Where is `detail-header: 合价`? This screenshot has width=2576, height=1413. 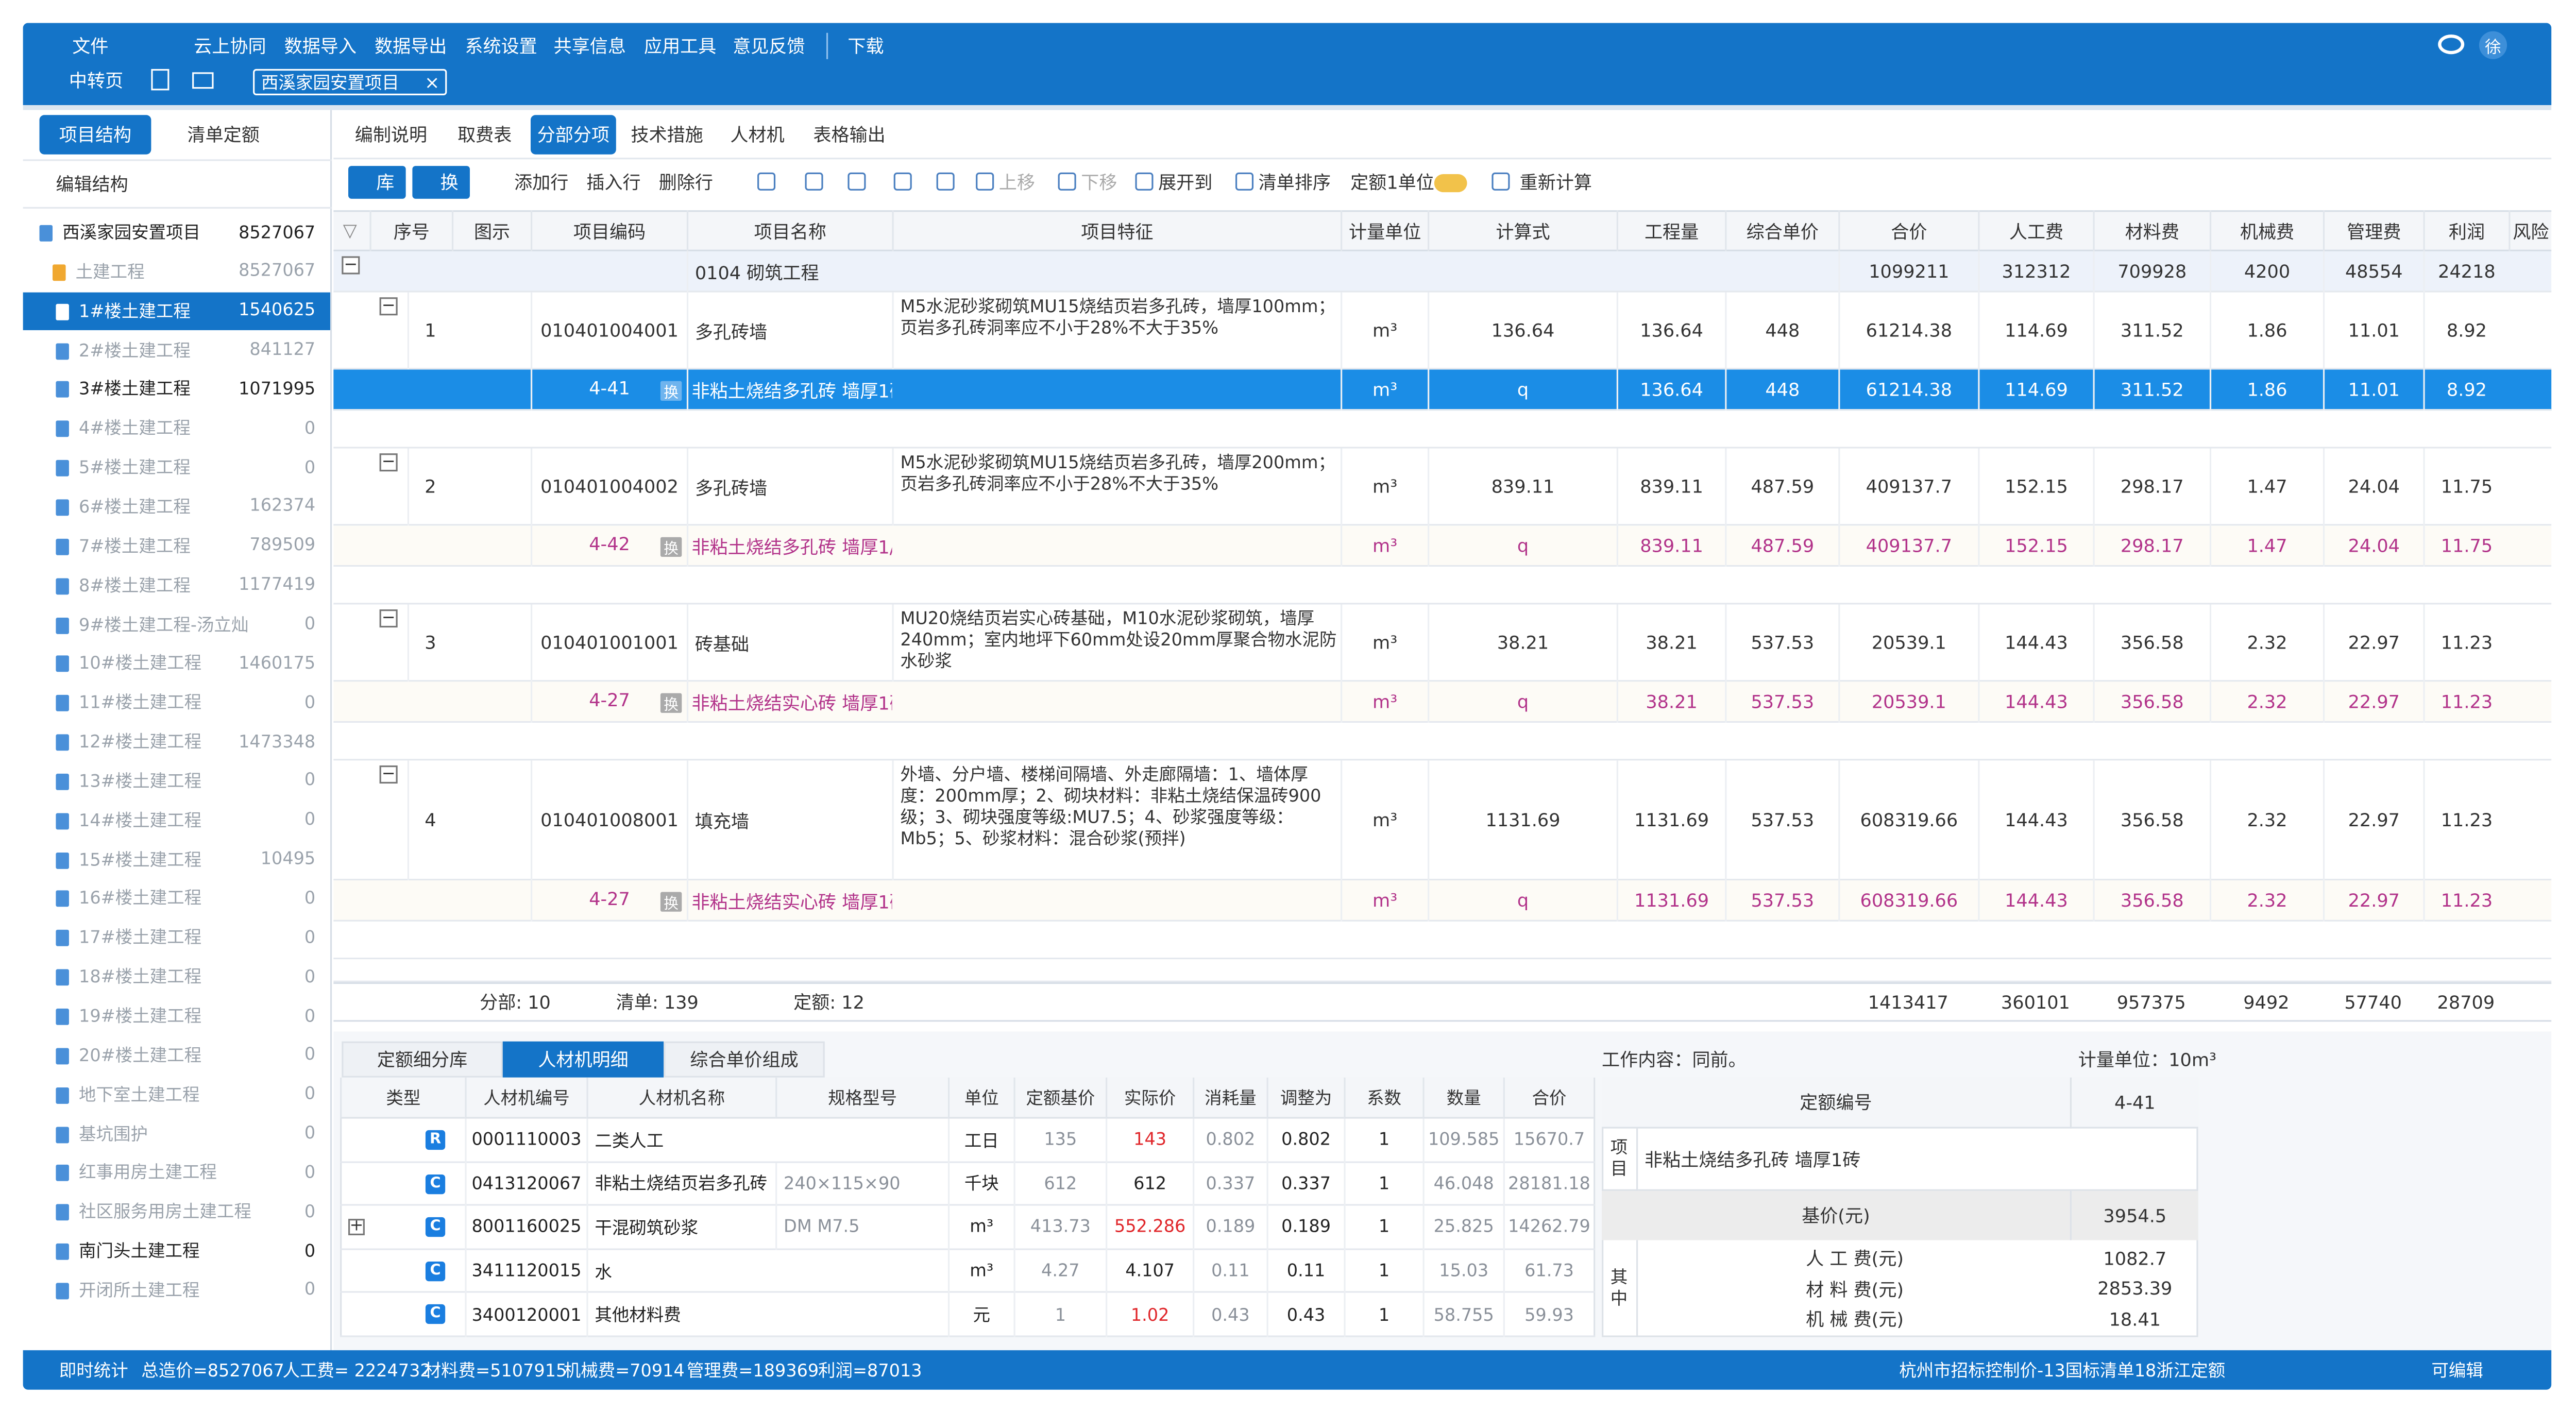
detail-header: 合价 is located at coordinates (1548, 1098).